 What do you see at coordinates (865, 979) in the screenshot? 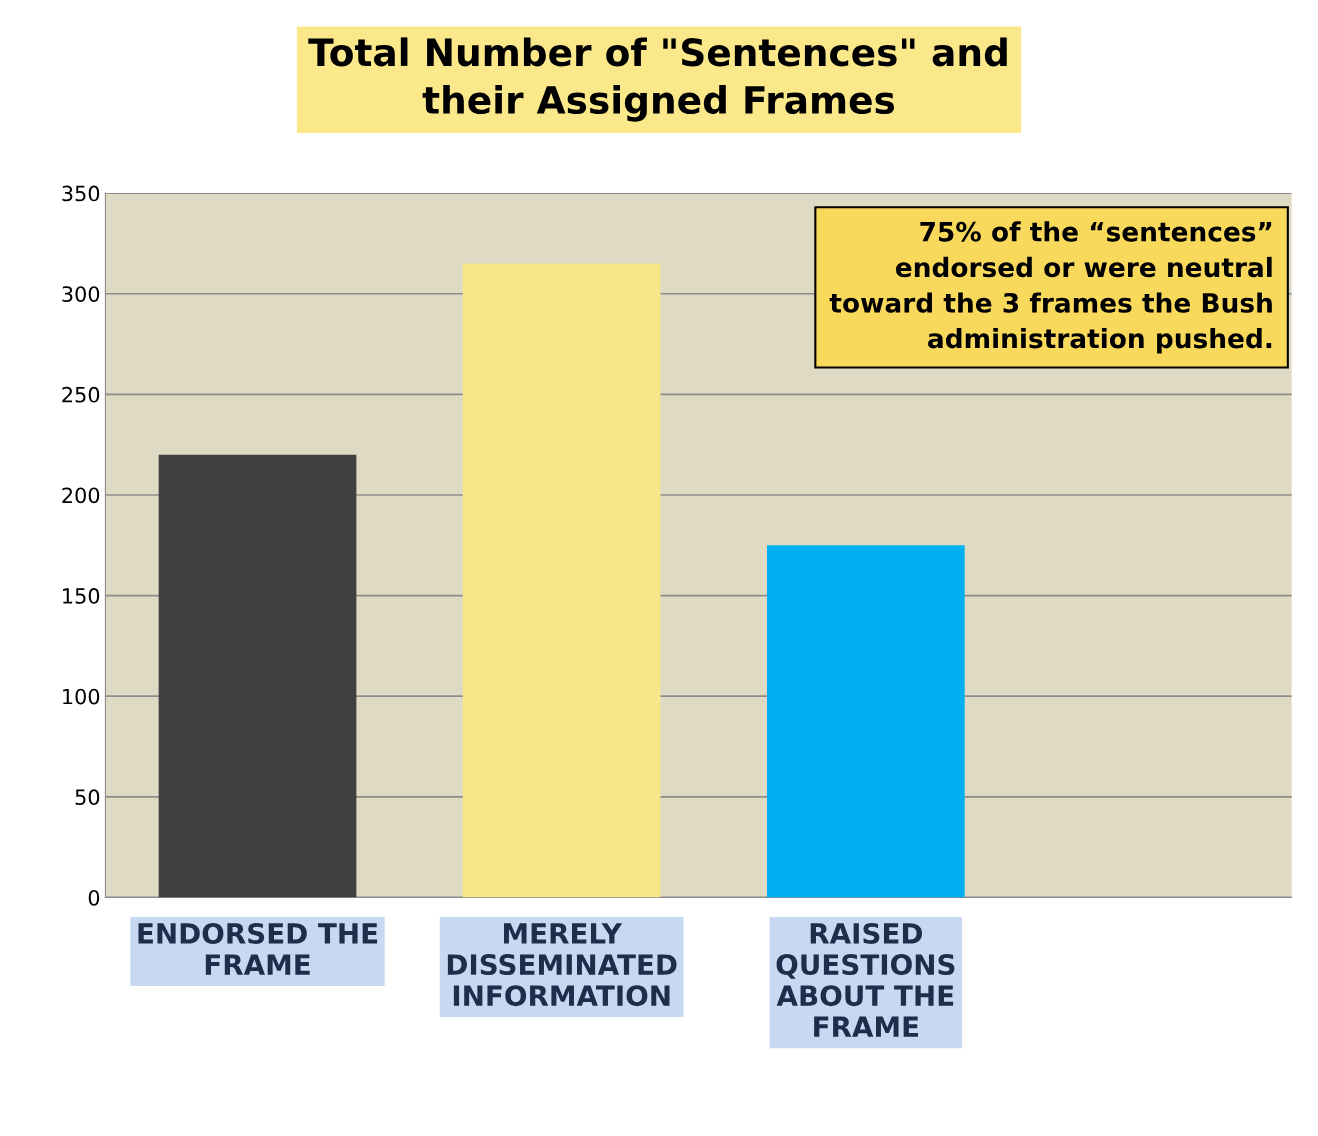
I see `x-tick-label: RAISED QUESTIONS ABOUT THE FRAME` at bounding box center [865, 979].